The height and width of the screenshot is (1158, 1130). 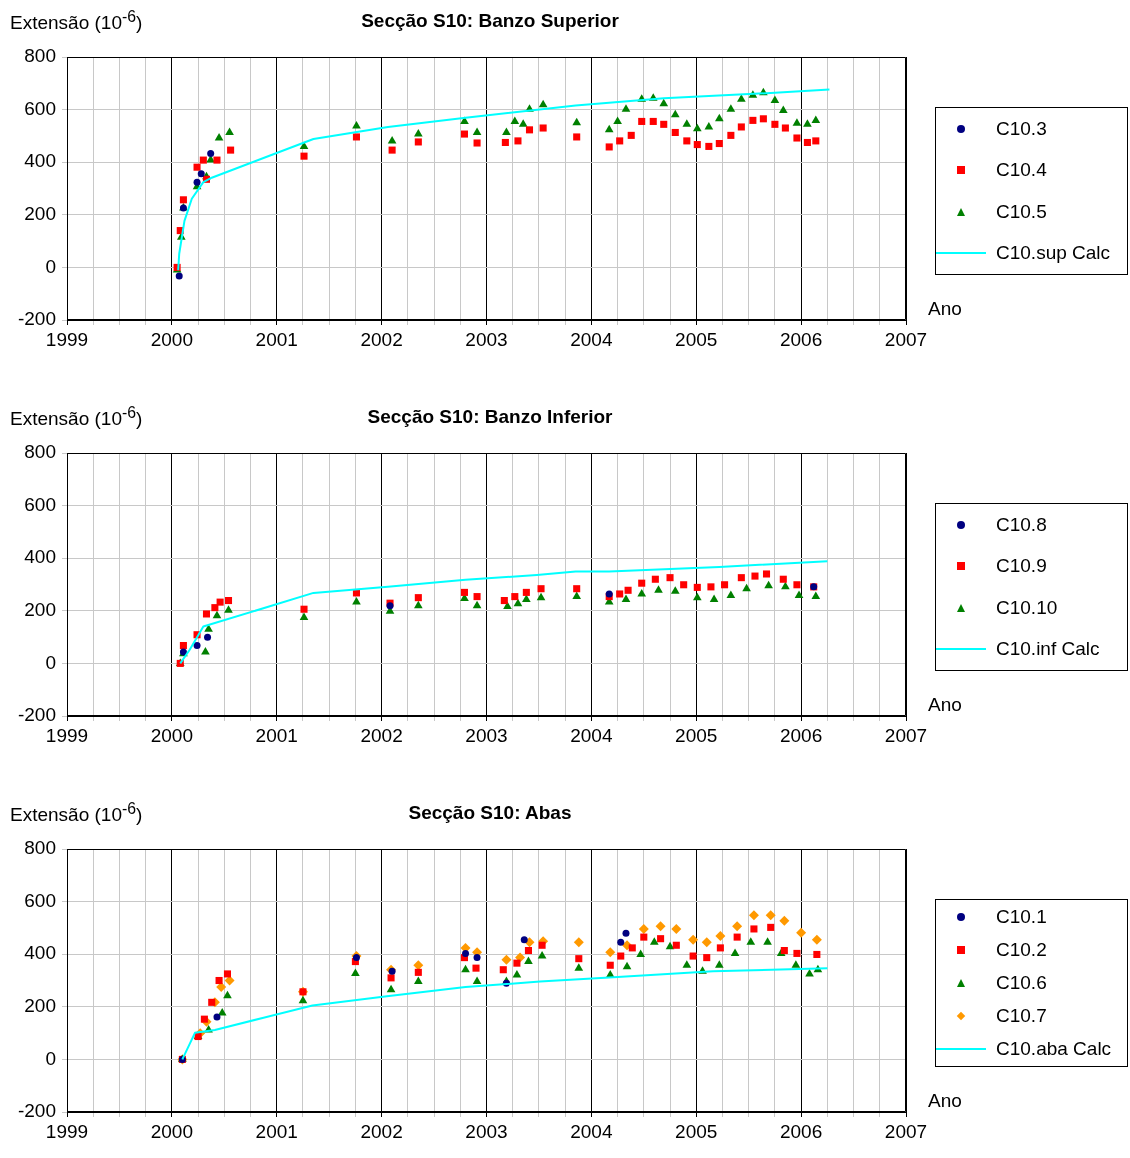 I want to click on chart-title: Secção S10: Banzo Superior, so click(x=490, y=21).